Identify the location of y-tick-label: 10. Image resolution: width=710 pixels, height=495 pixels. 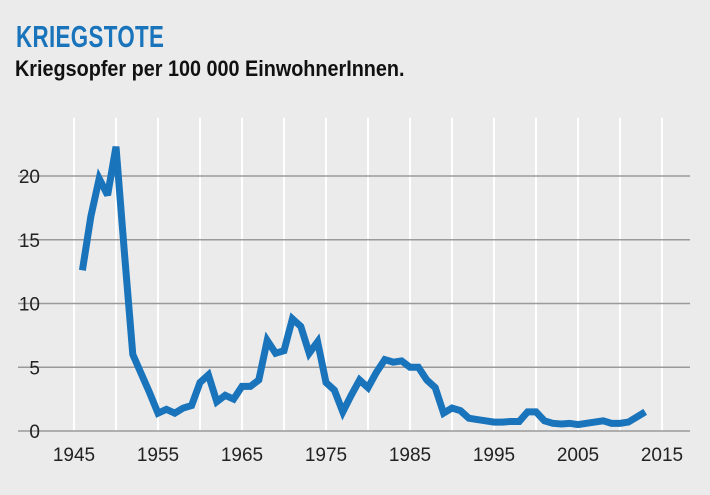
(29, 305).